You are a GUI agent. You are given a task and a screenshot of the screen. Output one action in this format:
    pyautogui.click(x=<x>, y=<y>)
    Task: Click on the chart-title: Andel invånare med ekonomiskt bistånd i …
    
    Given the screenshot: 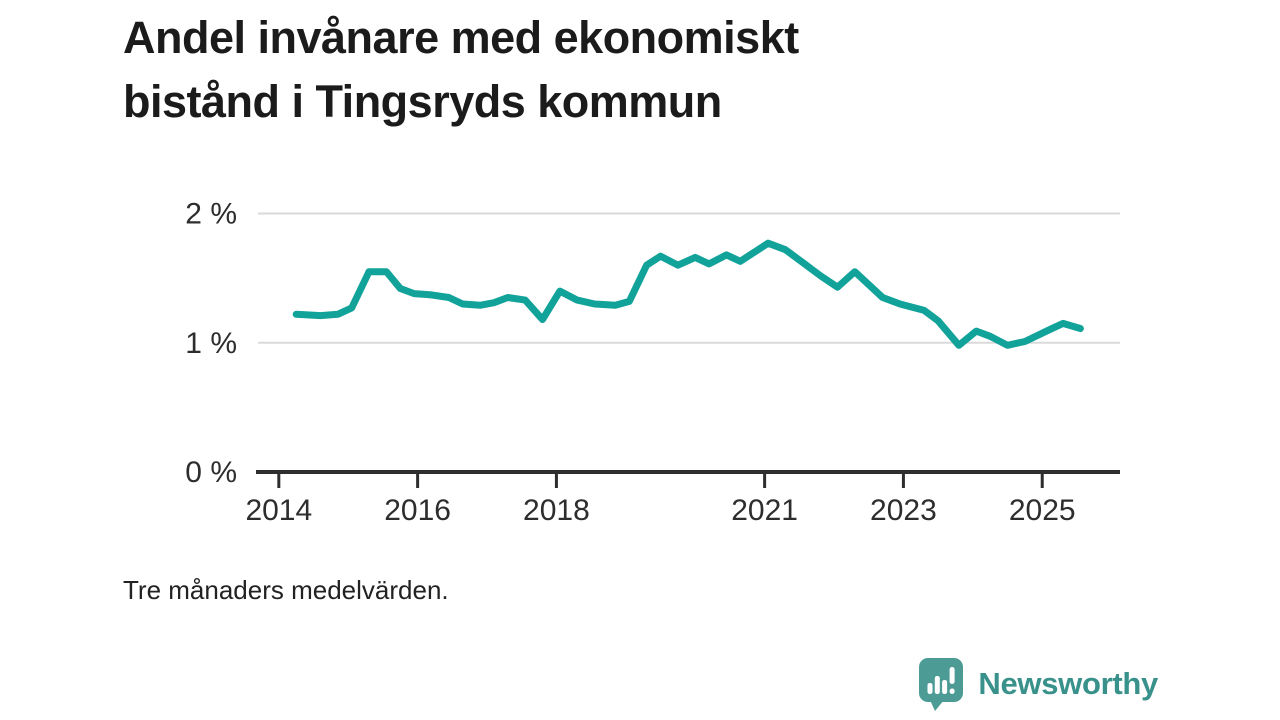 What is the action you would take?
    pyautogui.click(x=613, y=70)
    